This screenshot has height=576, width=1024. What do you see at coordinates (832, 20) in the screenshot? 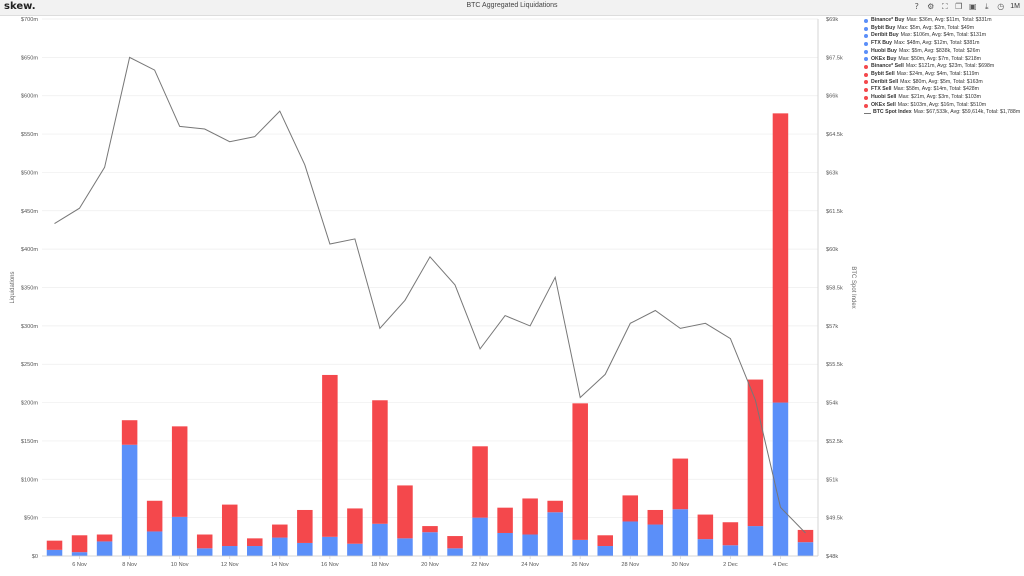
I see `y-right-tick-label: $69k` at bounding box center [832, 20].